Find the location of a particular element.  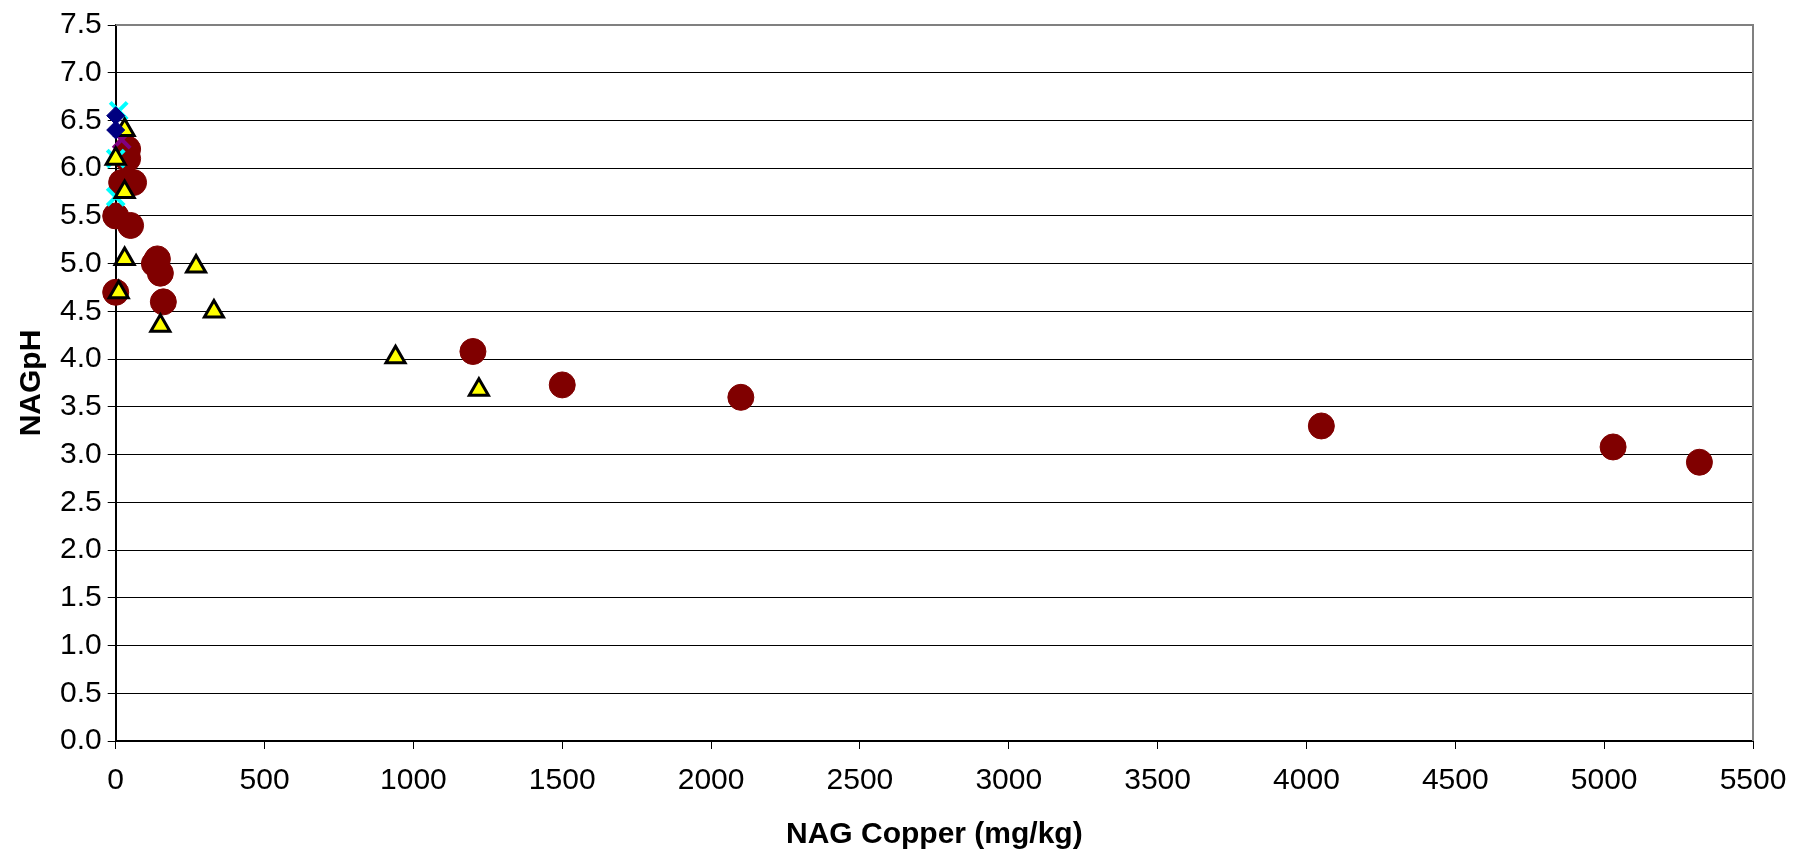

y-tick-label: 3.5 is located at coordinates (80, 405).